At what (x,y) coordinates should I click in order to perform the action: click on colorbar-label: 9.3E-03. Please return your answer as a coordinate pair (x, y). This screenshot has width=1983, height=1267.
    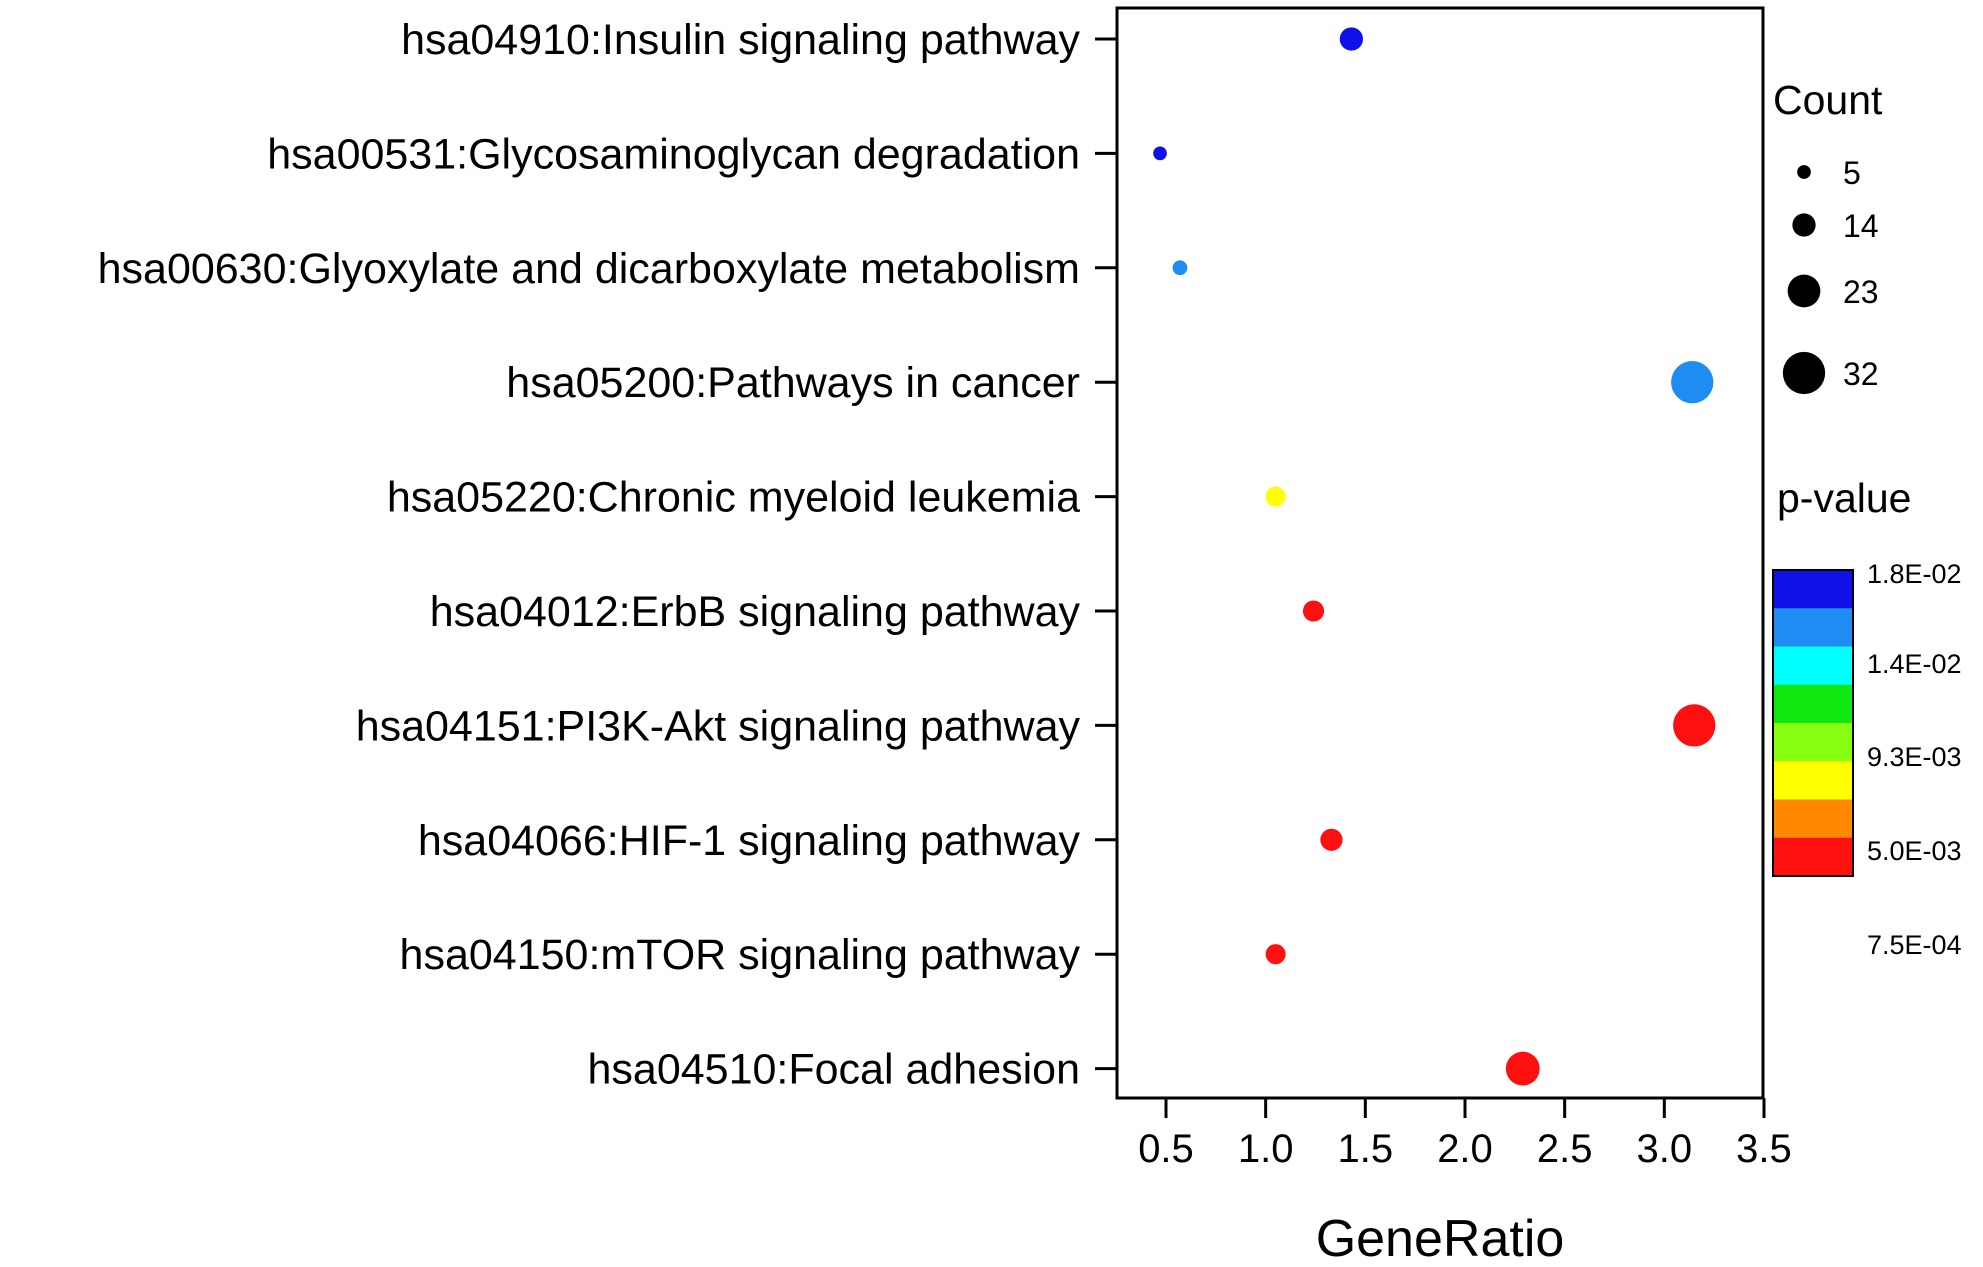
    Looking at the image, I should click on (1914, 757).